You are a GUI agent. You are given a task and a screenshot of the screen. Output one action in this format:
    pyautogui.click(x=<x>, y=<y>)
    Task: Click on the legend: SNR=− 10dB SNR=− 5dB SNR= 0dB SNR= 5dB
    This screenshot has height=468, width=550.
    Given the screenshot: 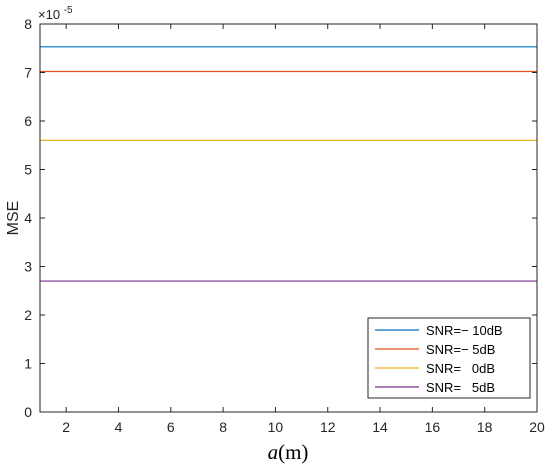 What is the action you would take?
    pyautogui.click(x=449, y=358)
    